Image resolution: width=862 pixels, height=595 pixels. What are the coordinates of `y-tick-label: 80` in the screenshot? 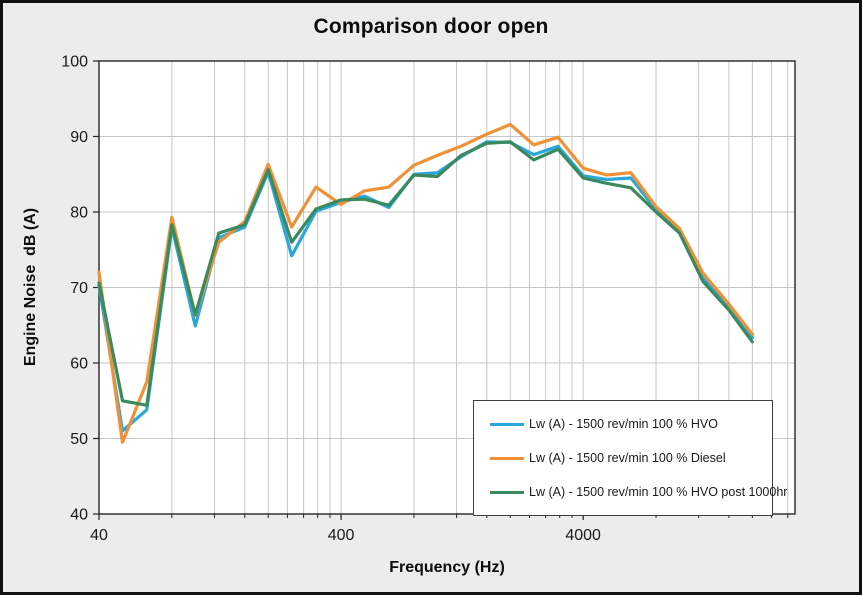 It's located at (79, 213).